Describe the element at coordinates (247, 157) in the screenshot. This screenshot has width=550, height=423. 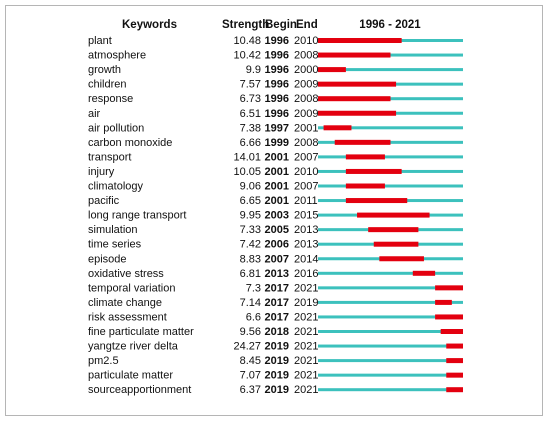
I see `strength-value: 14.01` at that location.